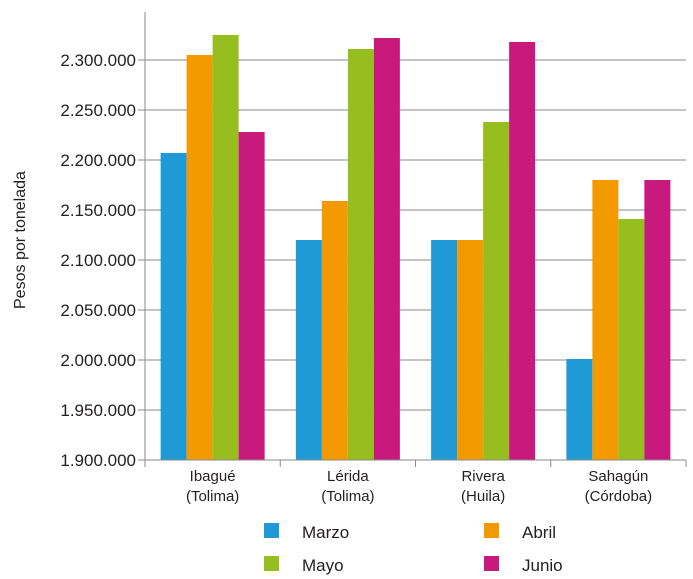 This screenshot has width=693, height=579. What do you see at coordinates (542, 565) in the screenshot?
I see `legend-label-junio: Junio` at bounding box center [542, 565].